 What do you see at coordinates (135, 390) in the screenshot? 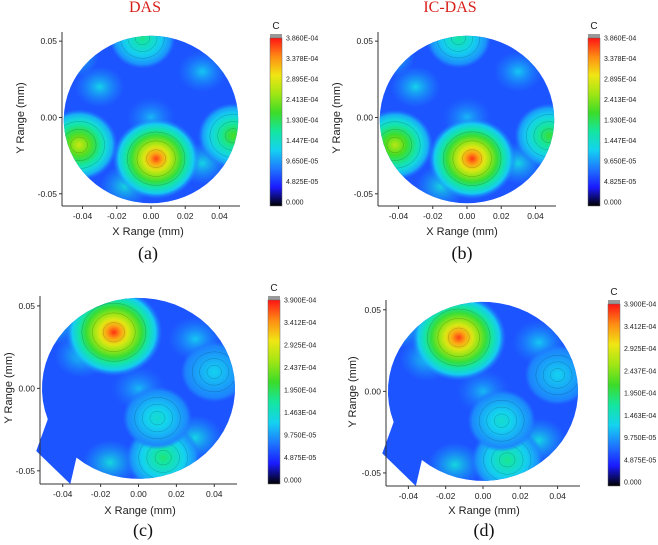
I see `panel-c-heatmap` at bounding box center [135, 390].